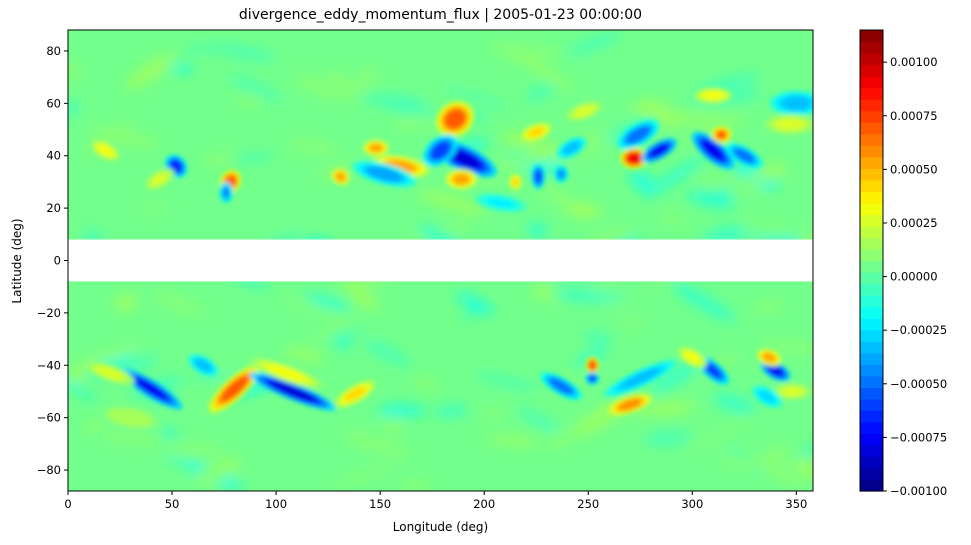 The height and width of the screenshot is (545, 971). Describe the element at coordinates (53, 208) in the screenshot. I see `y-tick-label: 20` at that location.